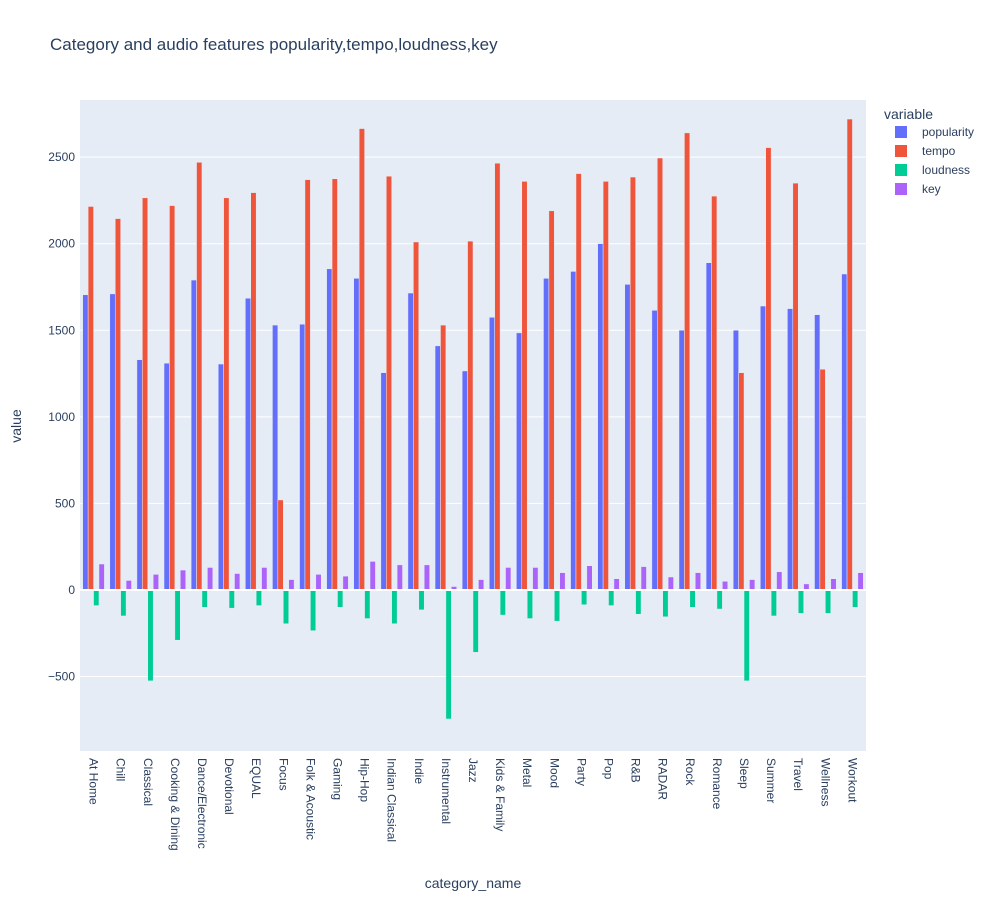 The image size is (1000, 900). Describe the element at coordinates (946, 170) in the screenshot. I see `legend-label-loudness: loudness` at that location.